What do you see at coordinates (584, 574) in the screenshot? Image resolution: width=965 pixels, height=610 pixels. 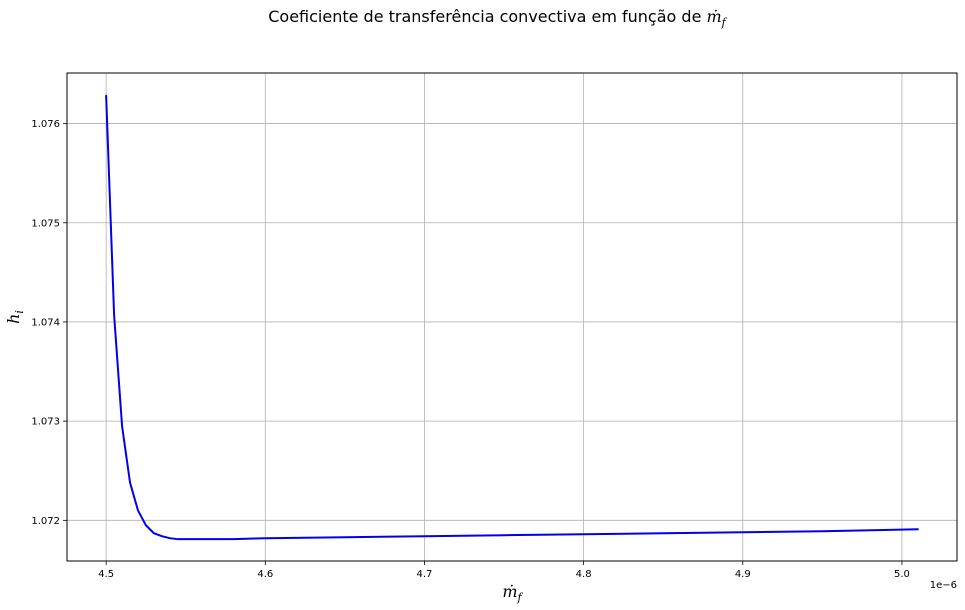 I see `x-tick-label: 4.8` at bounding box center [584, 574].